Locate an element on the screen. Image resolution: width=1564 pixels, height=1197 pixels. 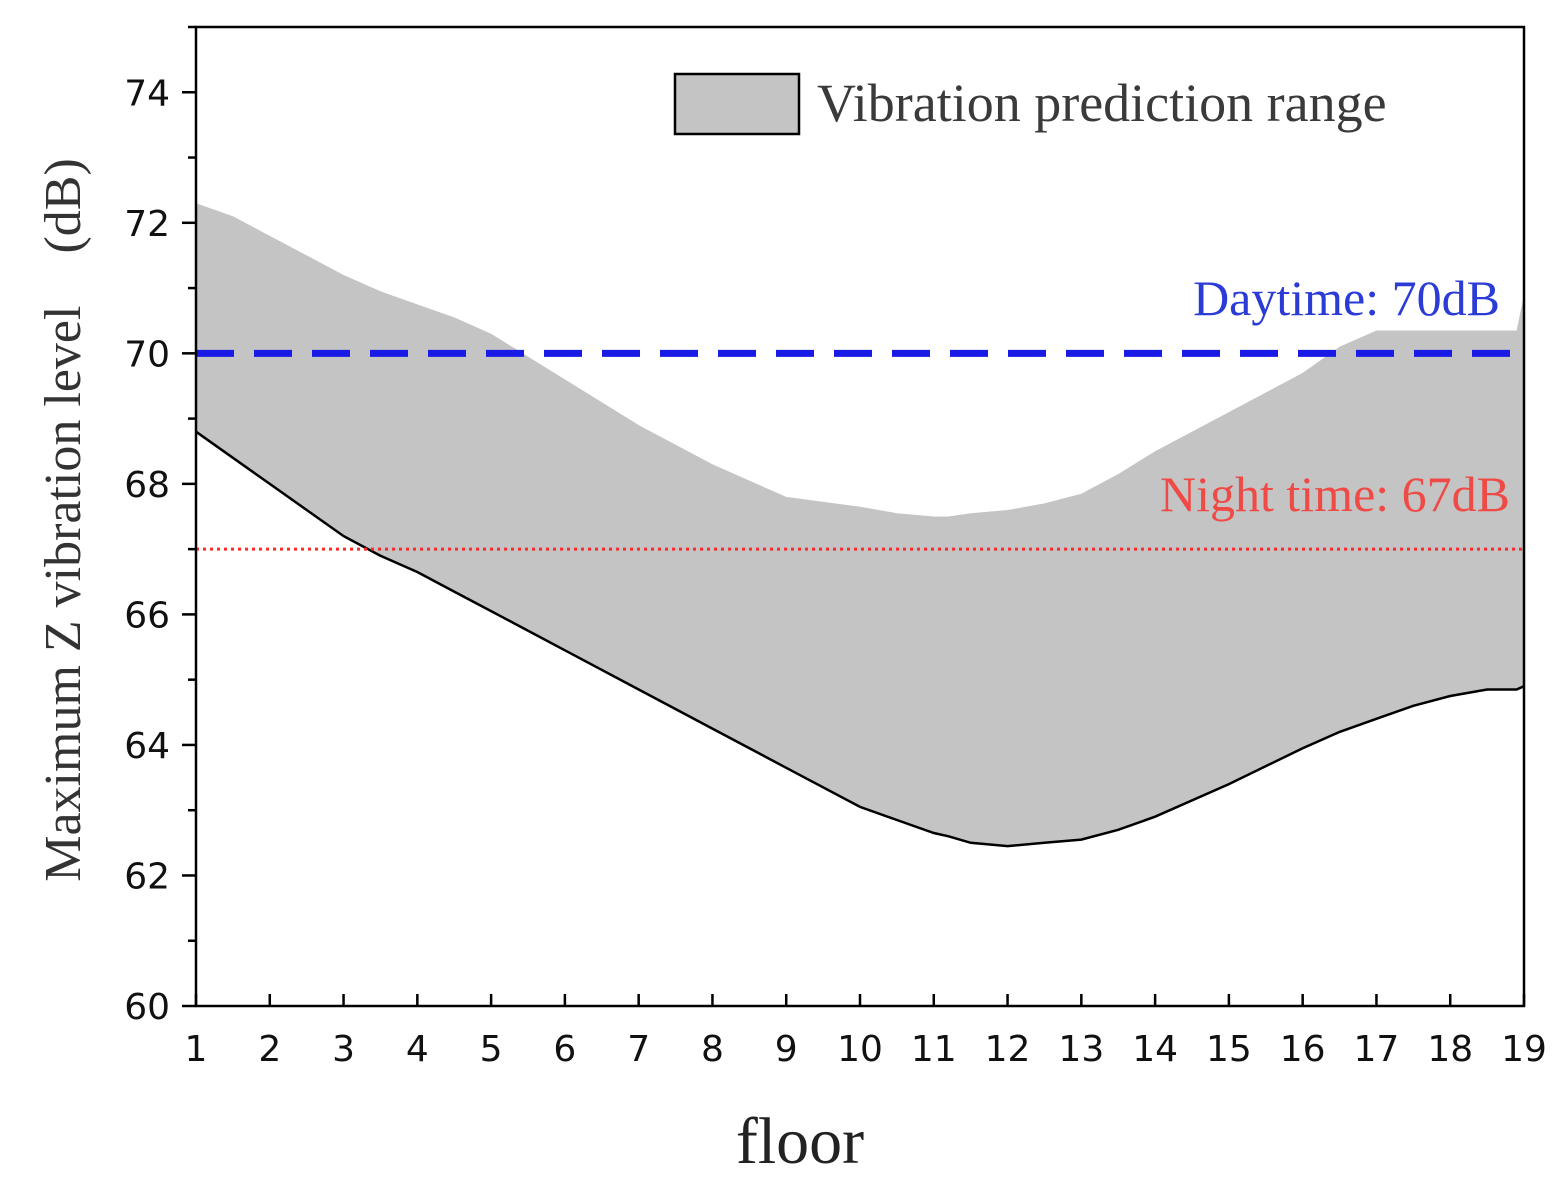
daytime-label: Daytime: 70dB is located at coordinates (1346, 298).